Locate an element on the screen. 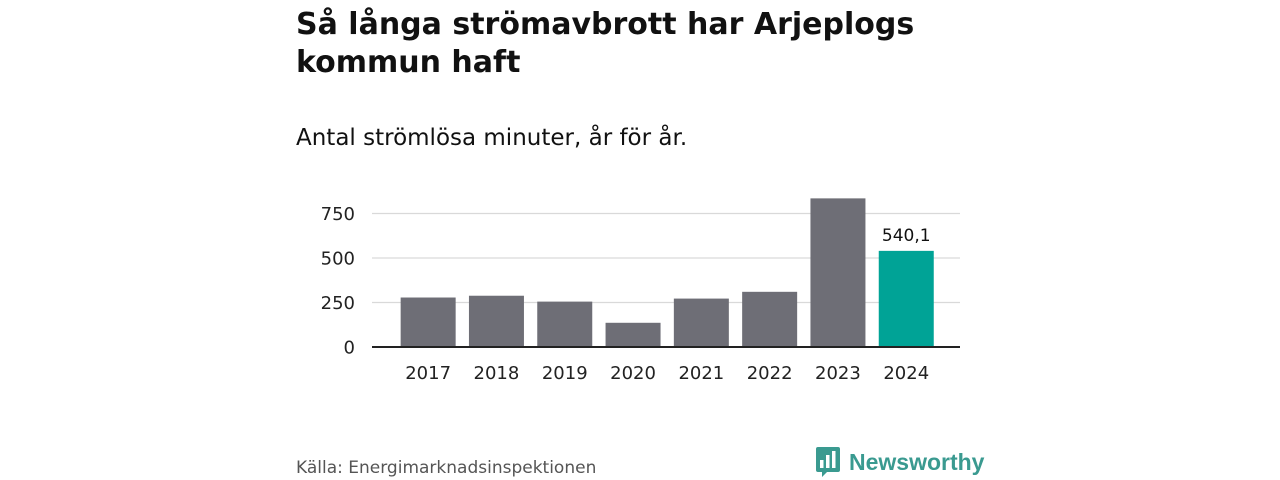  x-tick-label: 2021 is located at coordinates (701, 373).